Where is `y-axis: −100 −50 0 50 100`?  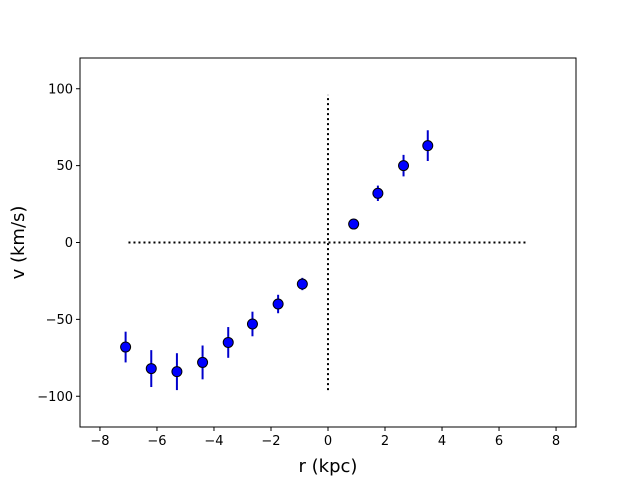
y-axis: −100 −50 0 50 100 is located at coordinates (58, 243).